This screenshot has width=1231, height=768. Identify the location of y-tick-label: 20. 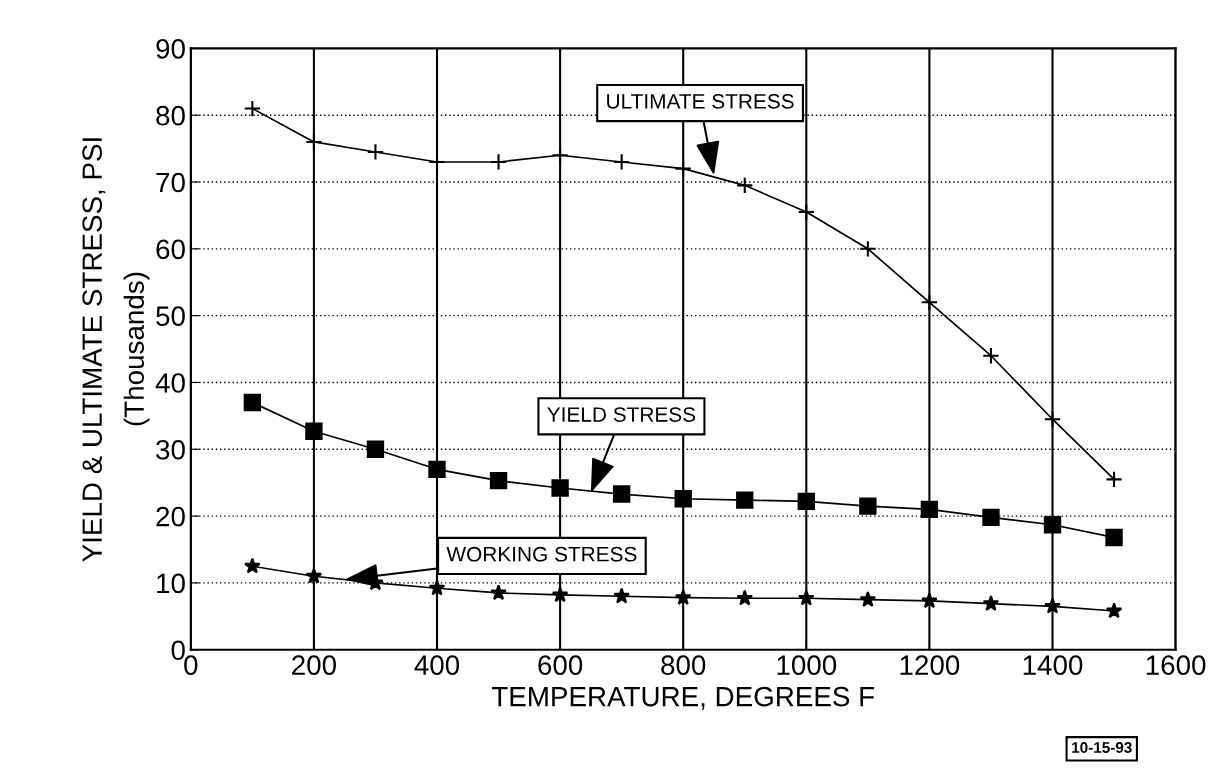
(170, 516).